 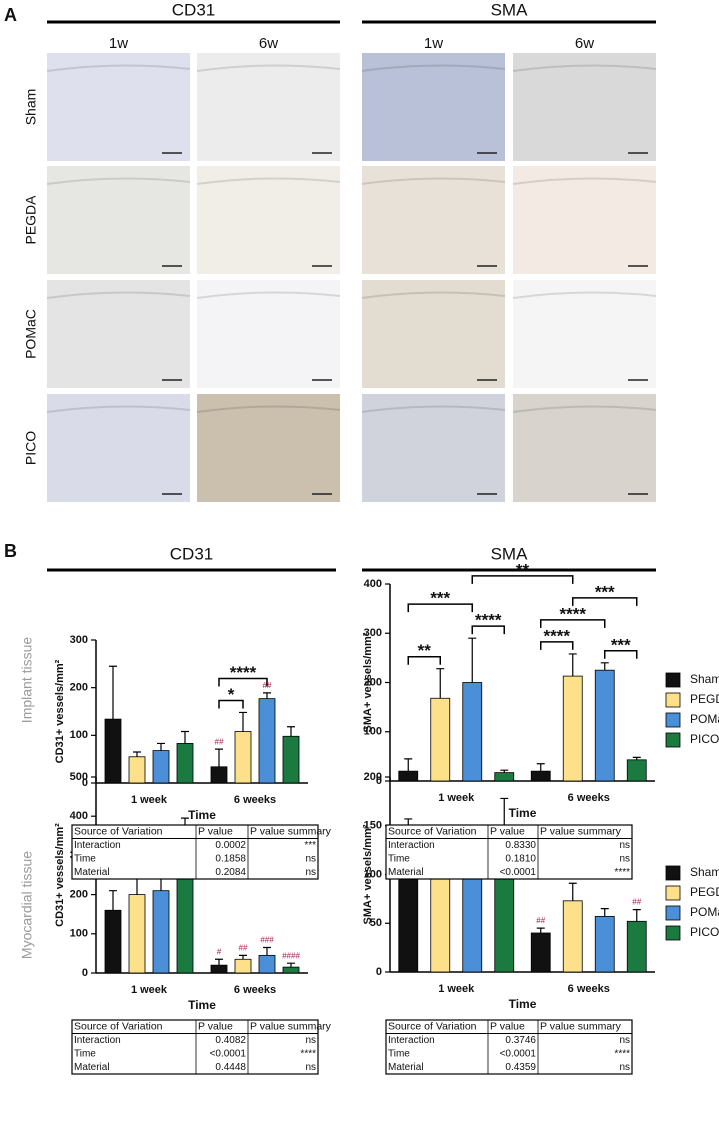 What do you see at coordinates (509, 852) in the screenshot?
I see `table-border` at bounding box center [509, 852].